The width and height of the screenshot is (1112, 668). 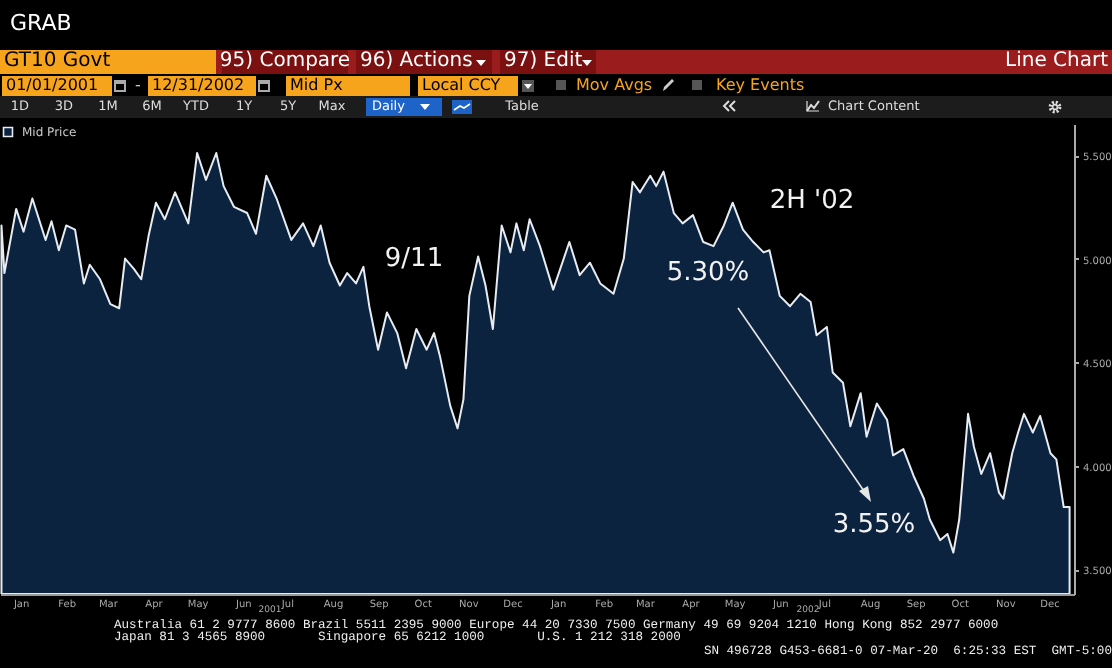 I want to click on annotation: 2H '02, so click(x=812, y=202).